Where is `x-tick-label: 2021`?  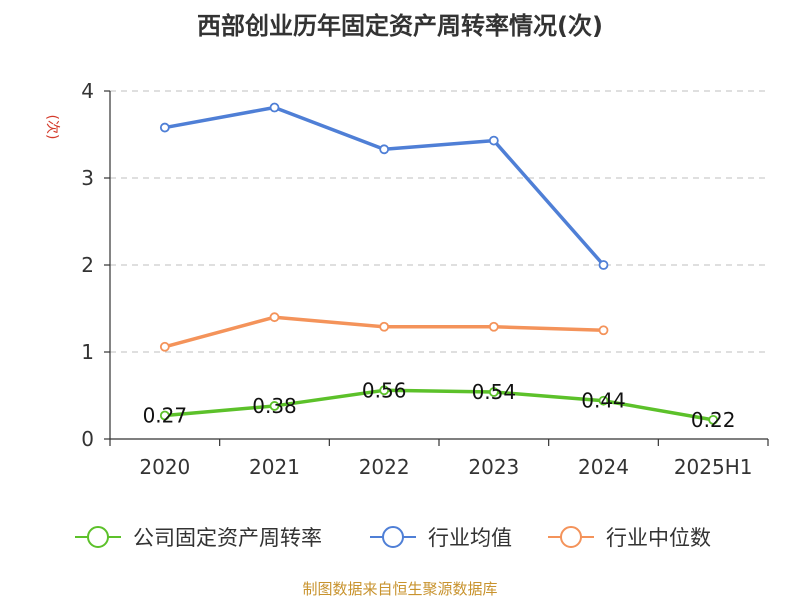
x-tick-label: 2021 is located at coordinates (274, 467).